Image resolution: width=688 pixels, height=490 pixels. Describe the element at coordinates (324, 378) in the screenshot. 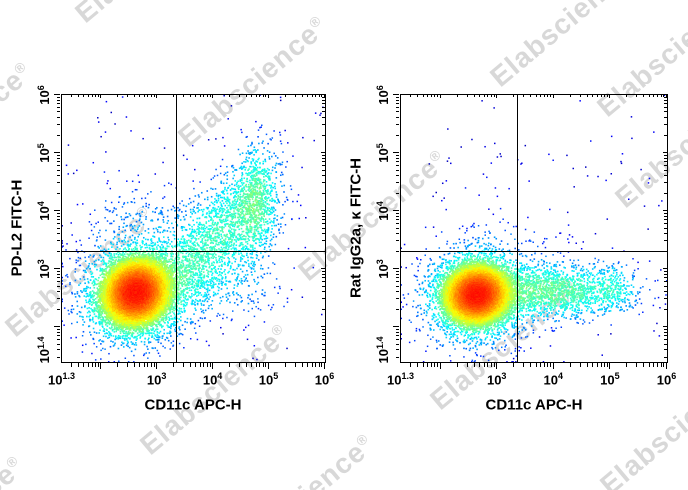

I see `x-axis-tick-label: 10⁶` at that location.